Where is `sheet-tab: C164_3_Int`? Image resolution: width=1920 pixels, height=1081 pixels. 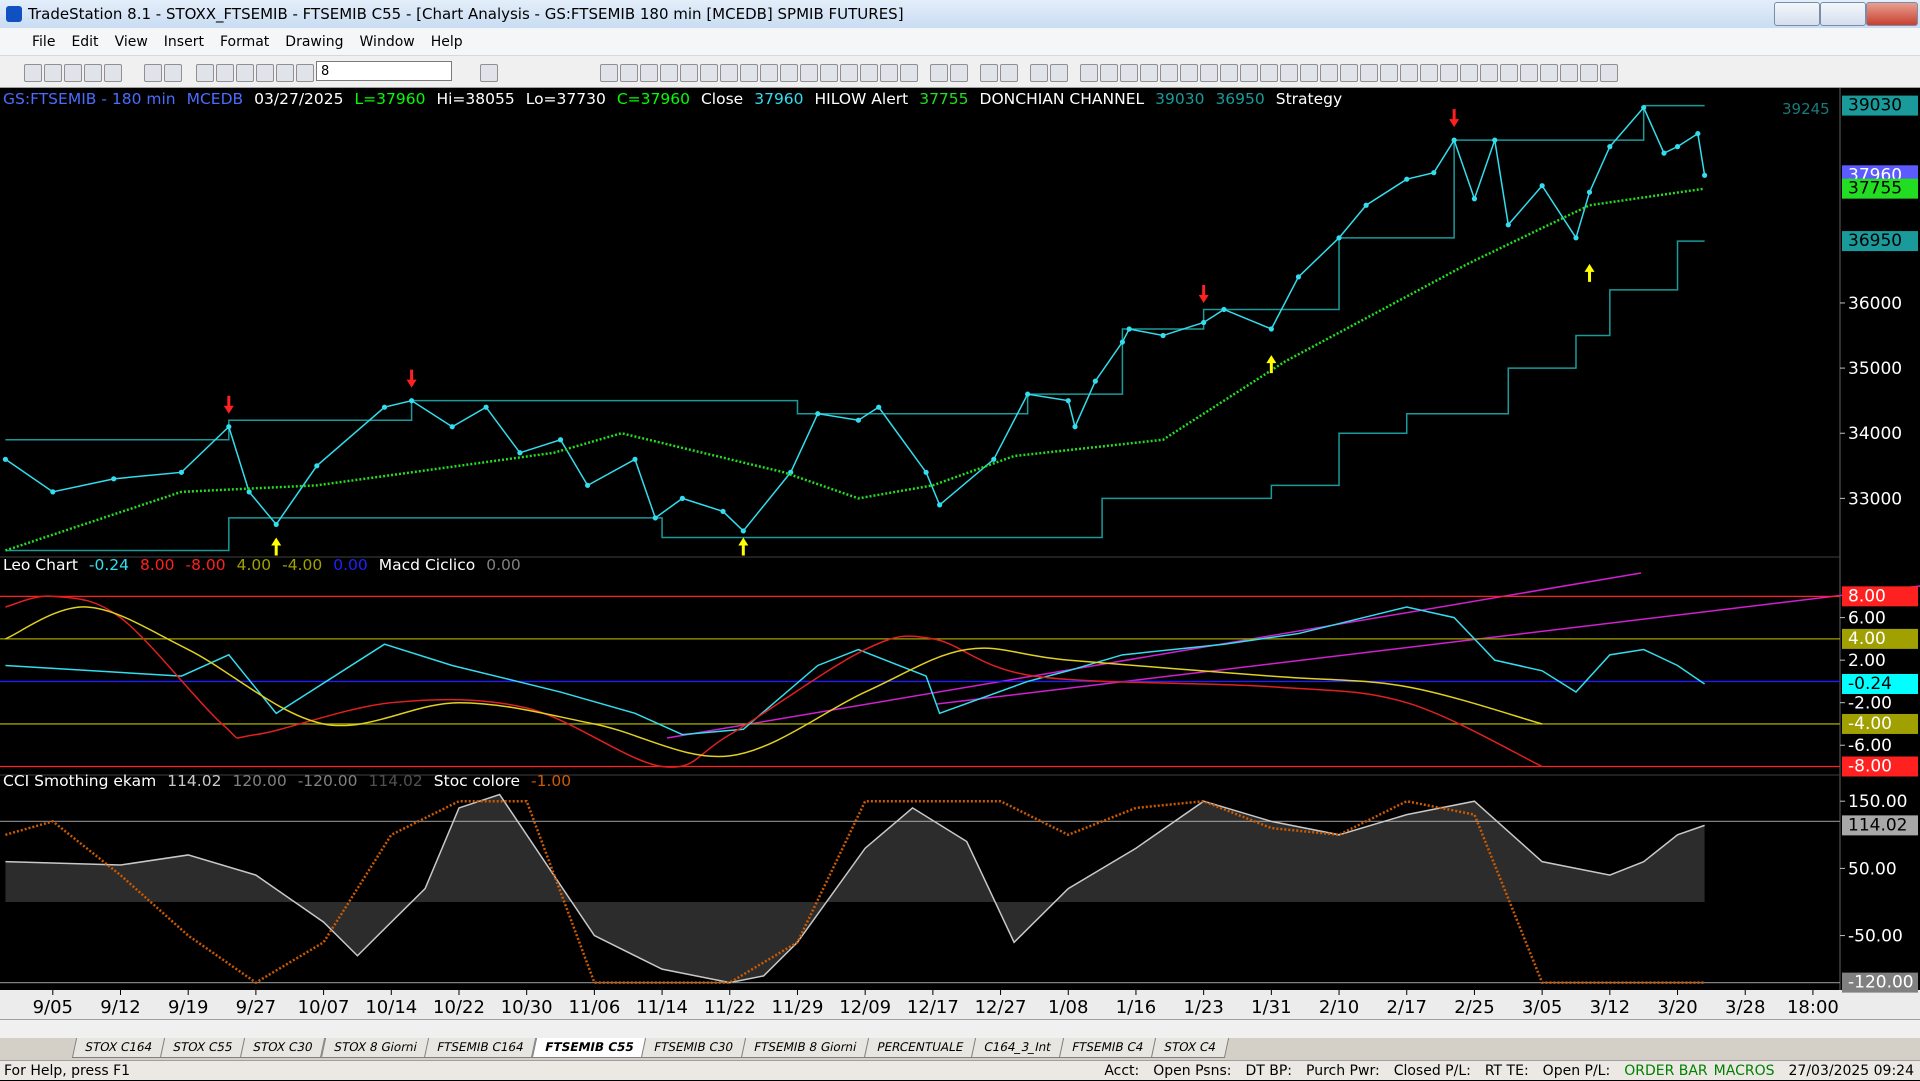 sheet-tab: C164_3_Int is located at coordinates (1018, 1048).